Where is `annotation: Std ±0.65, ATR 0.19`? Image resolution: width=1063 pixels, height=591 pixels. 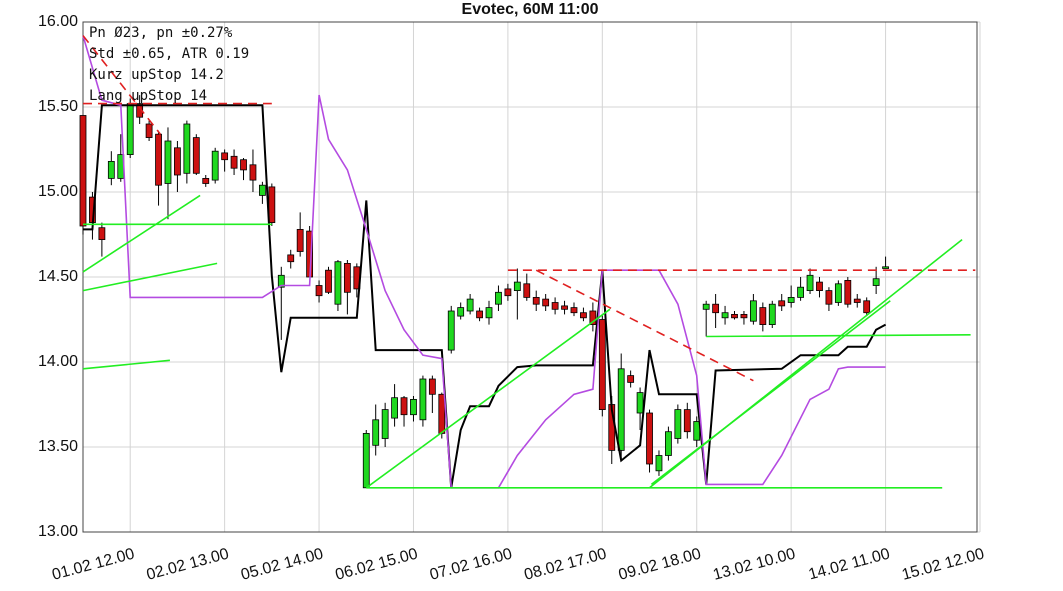
annotation: Std ±0.65, ATR 0.19 is located at coordinates (169, 54).